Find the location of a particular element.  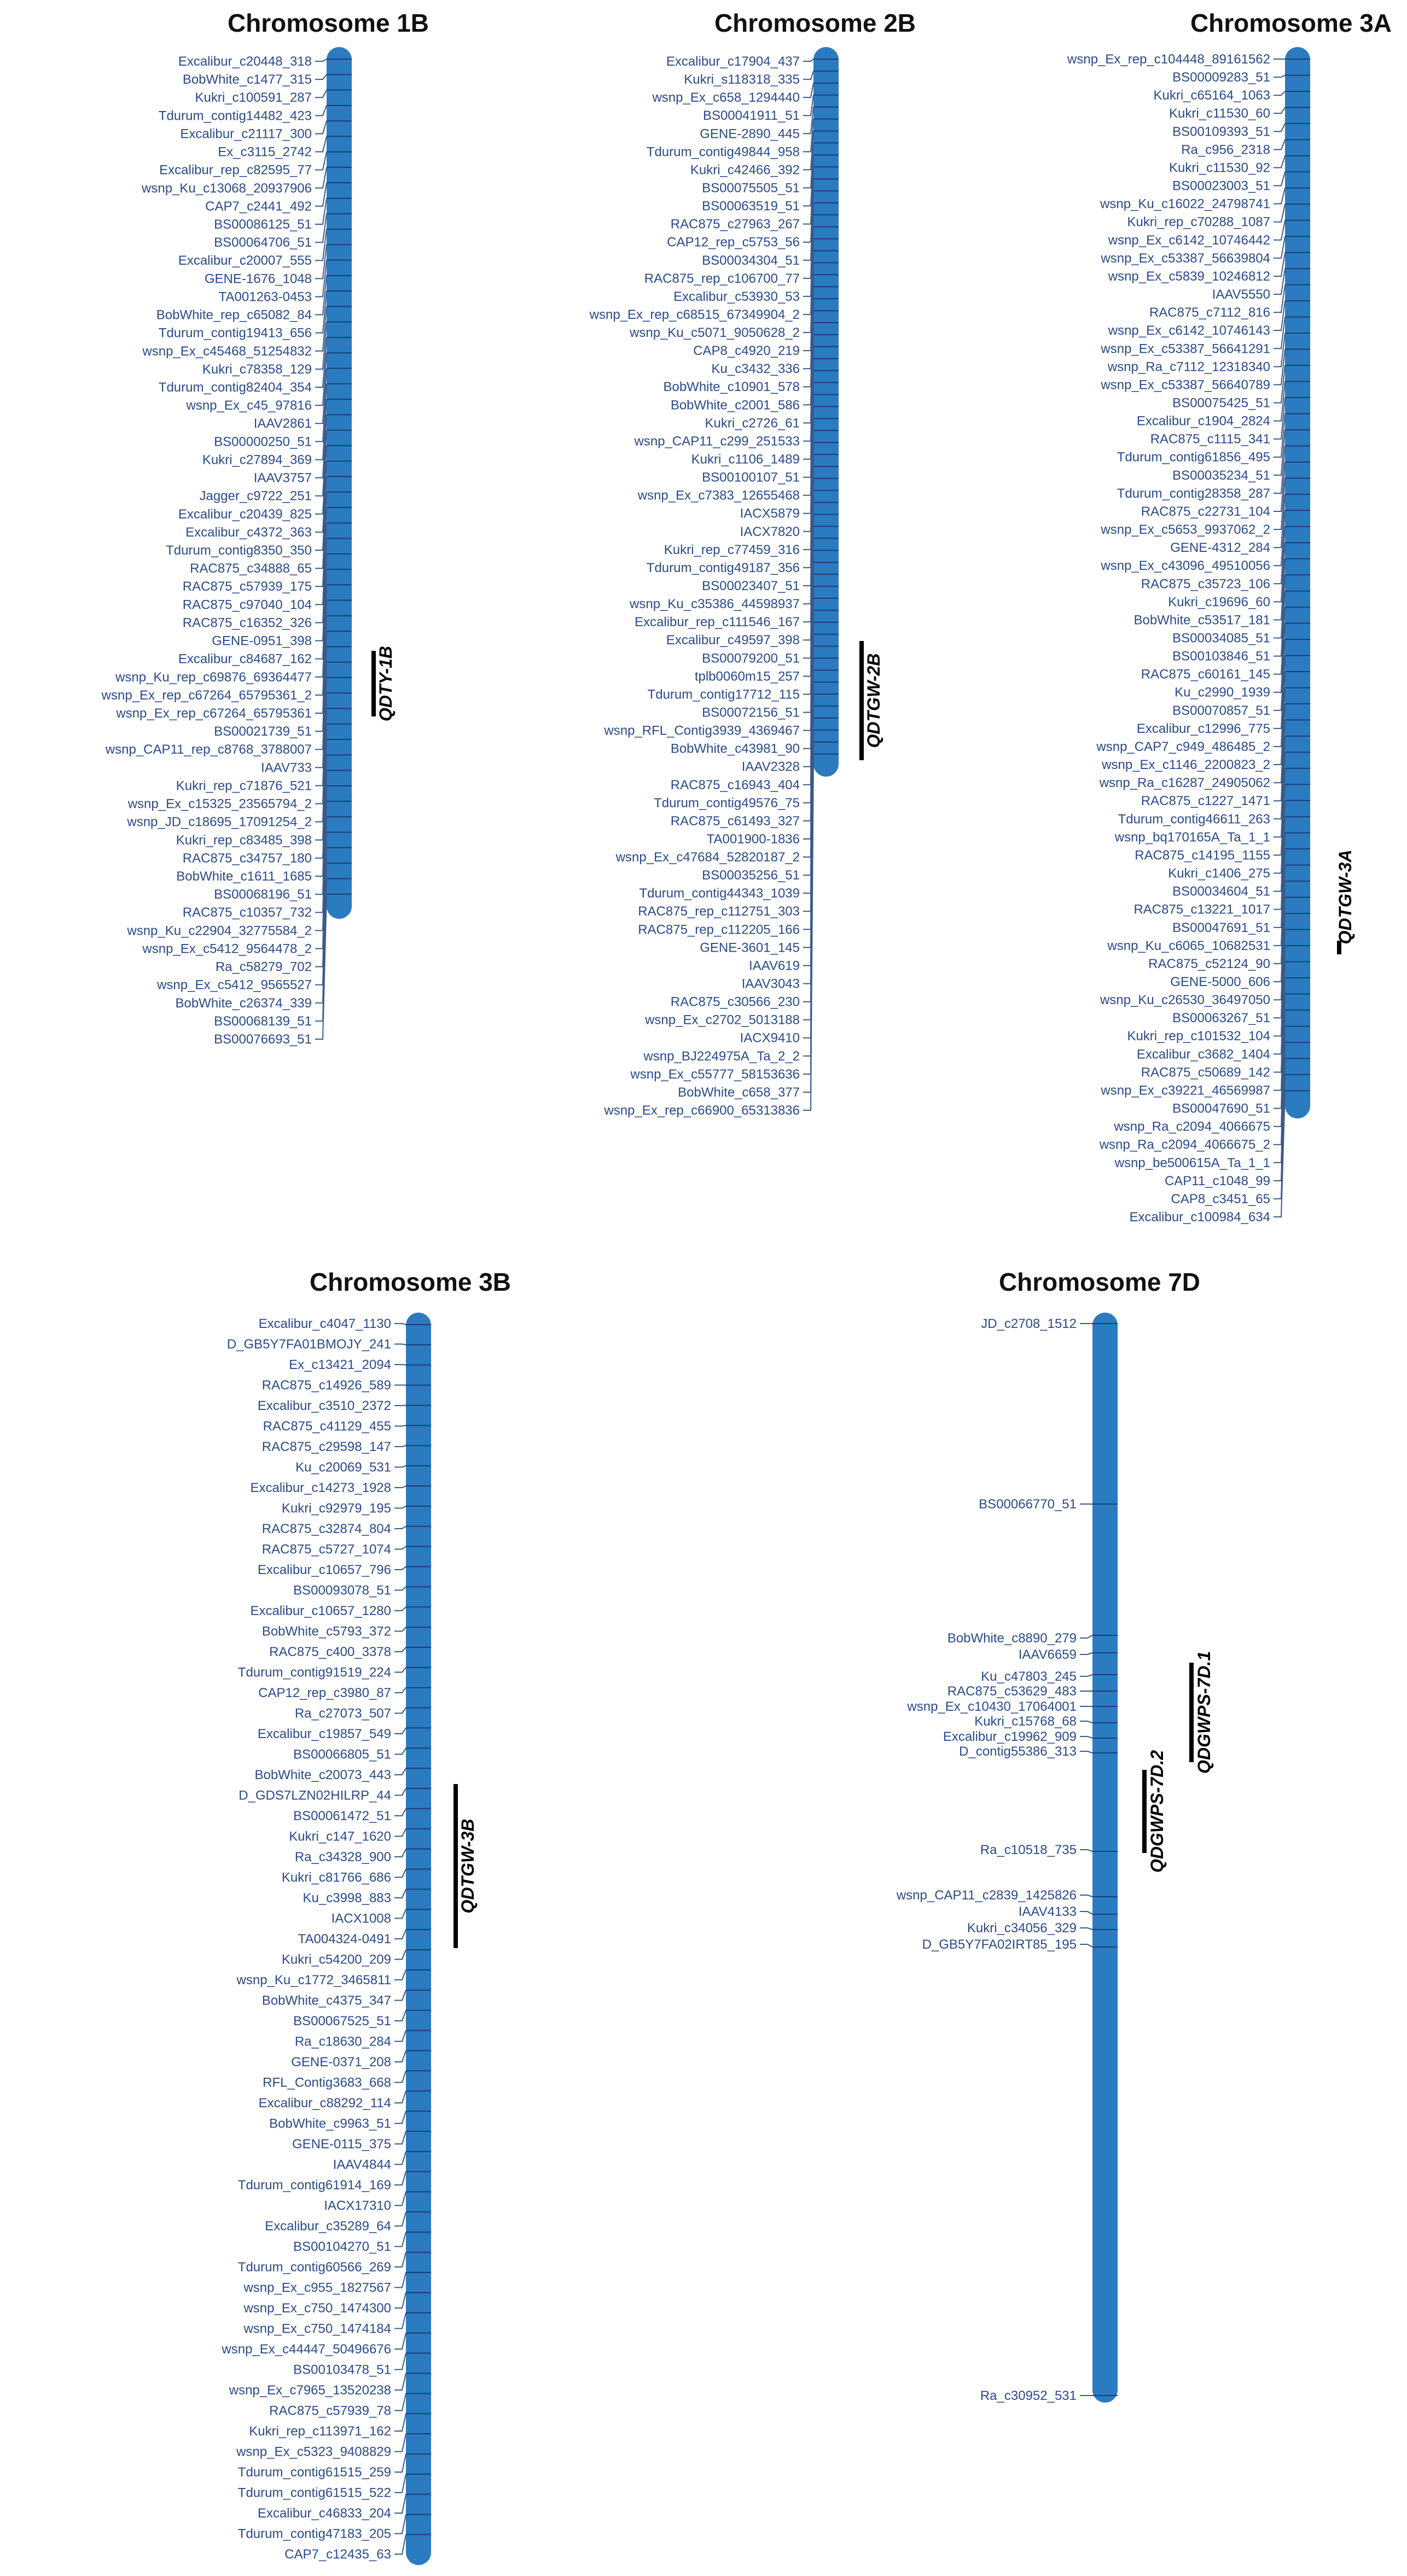

marker-label: BobWhite_c2001_586 is located at coordinates (735, 405).